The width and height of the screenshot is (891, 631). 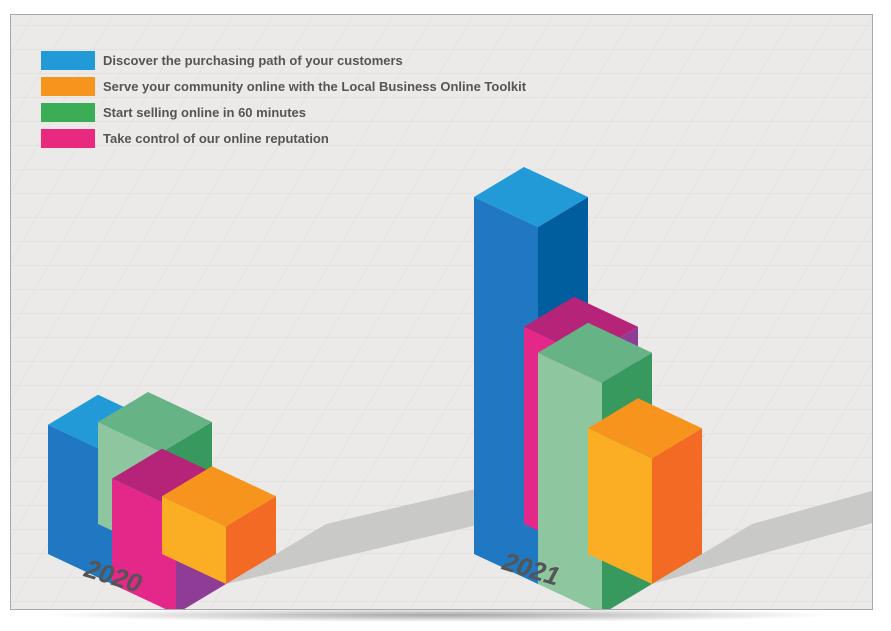 I want to click on legend-swatch-blue, so click(x=68, y=60).